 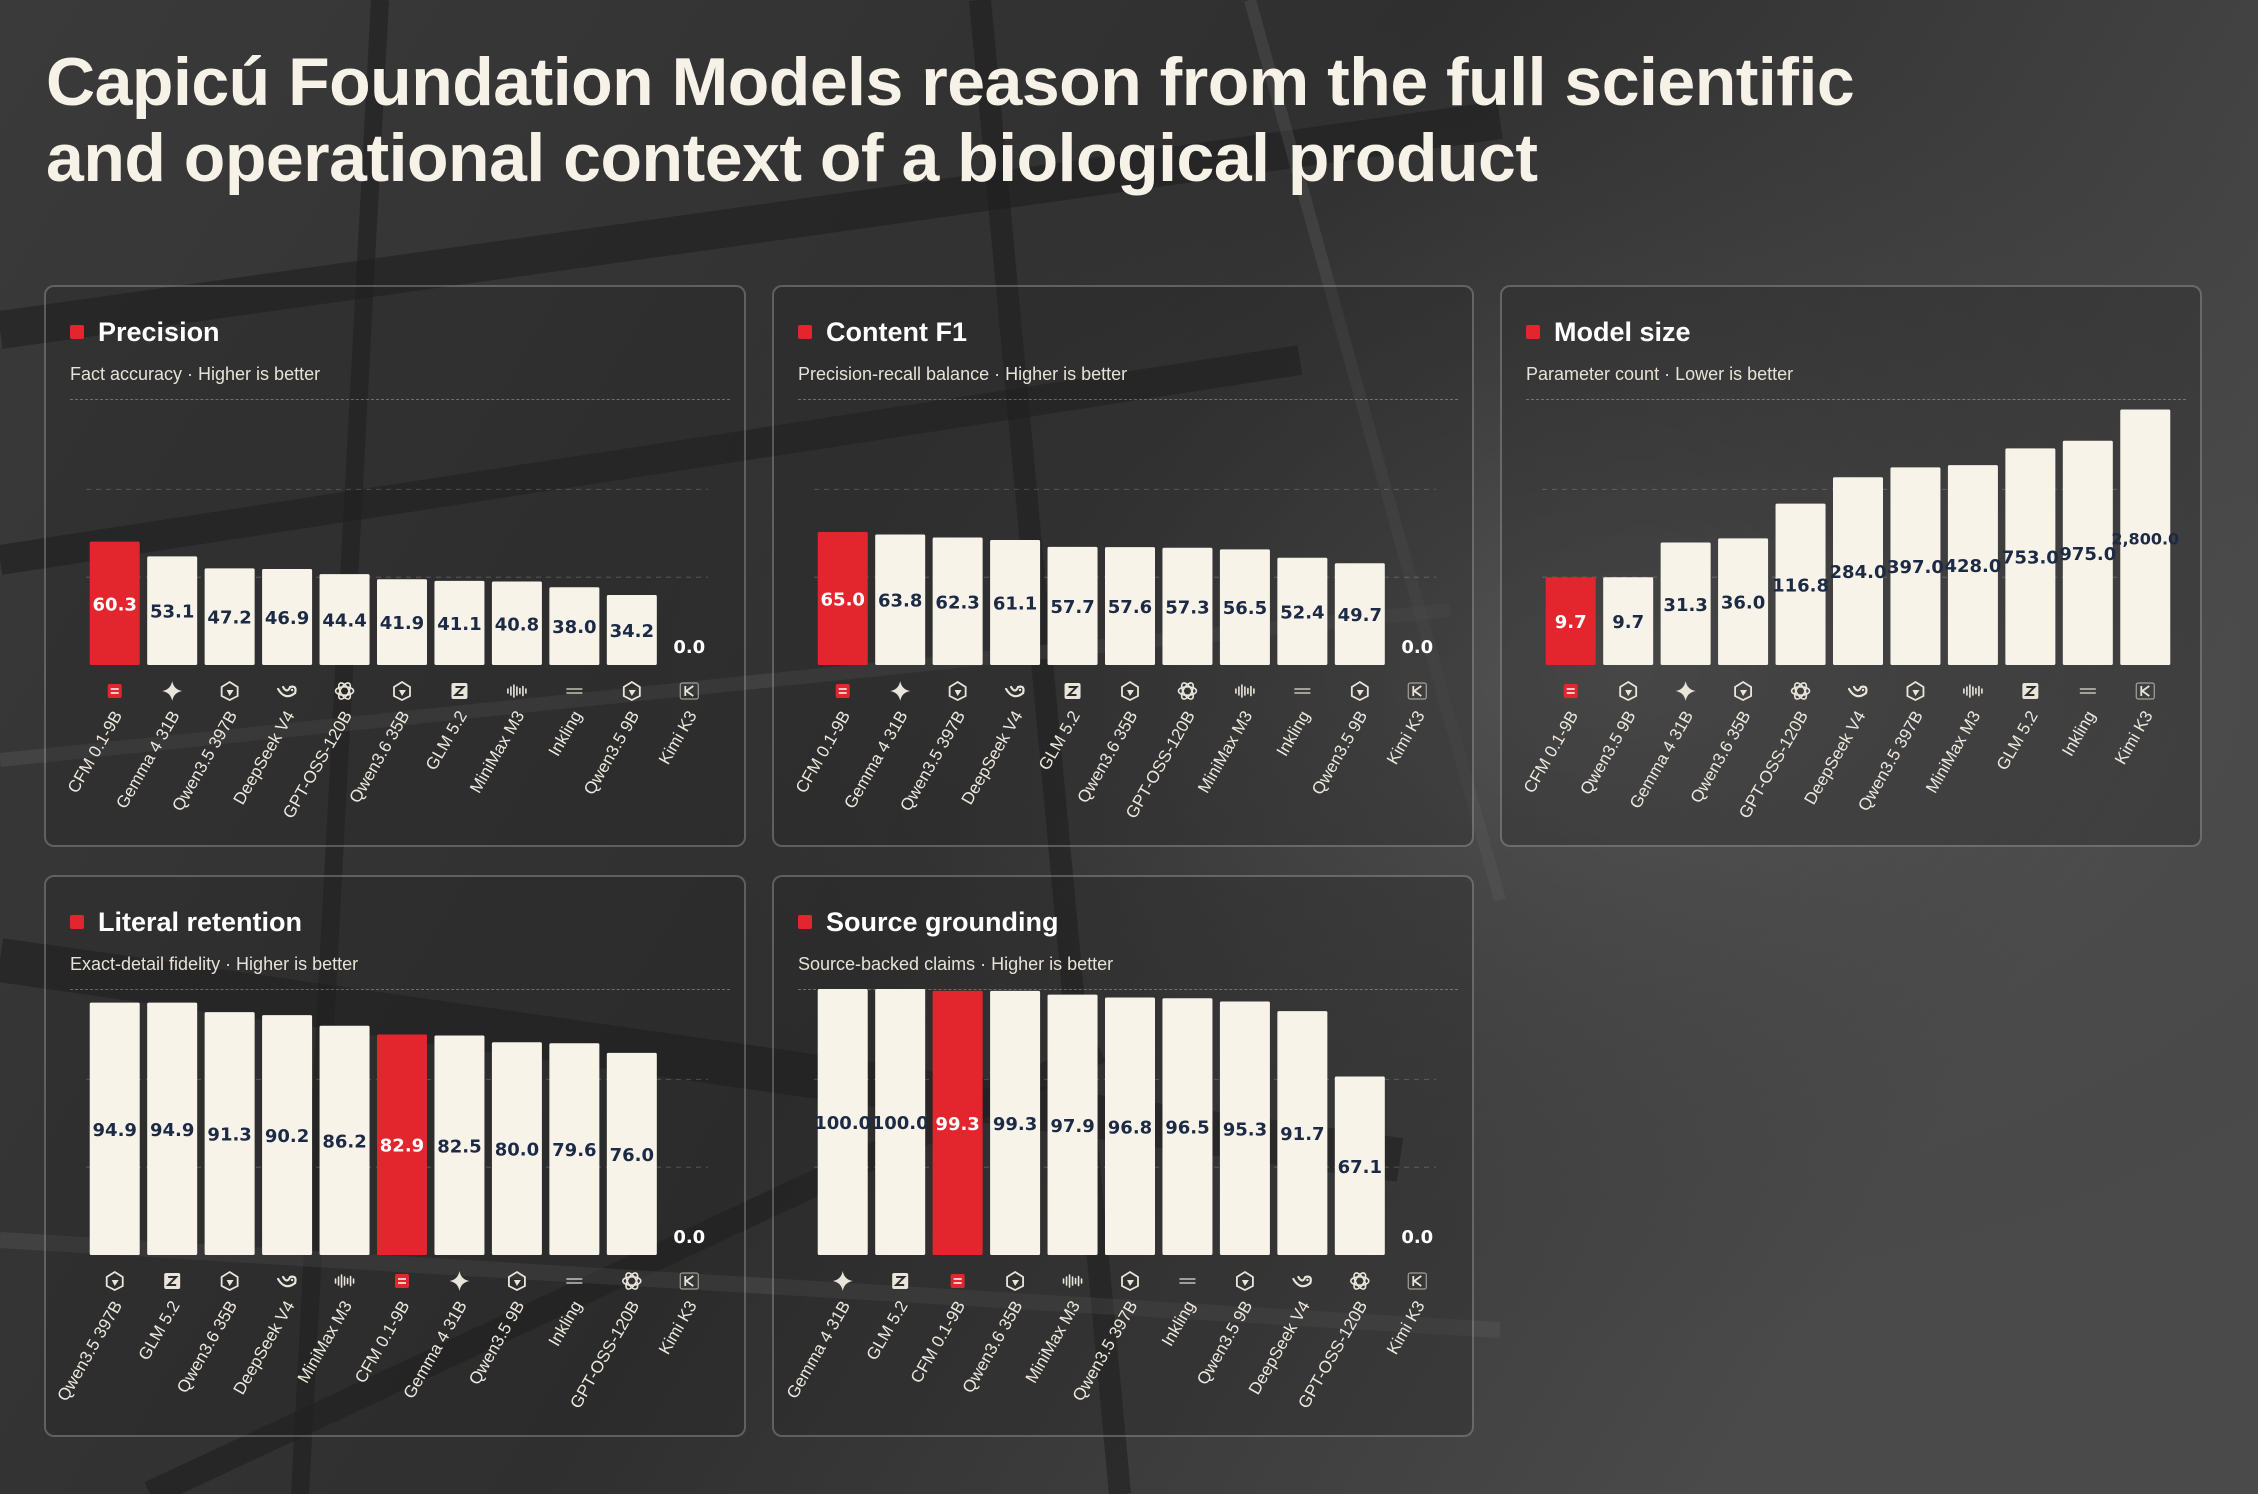 I want to click on value-label: 57.6, so click(x=1130, y=607).